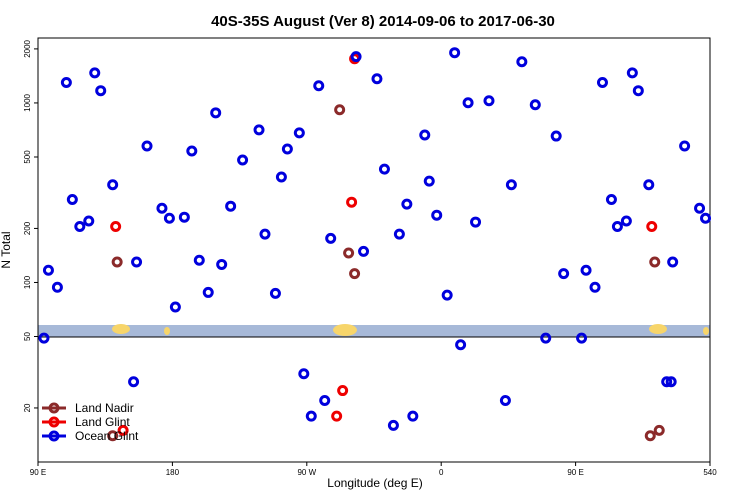  Describe the element at coordinates (27, 157) in the screenshot. I see `y-tick-label: 500` at that location.